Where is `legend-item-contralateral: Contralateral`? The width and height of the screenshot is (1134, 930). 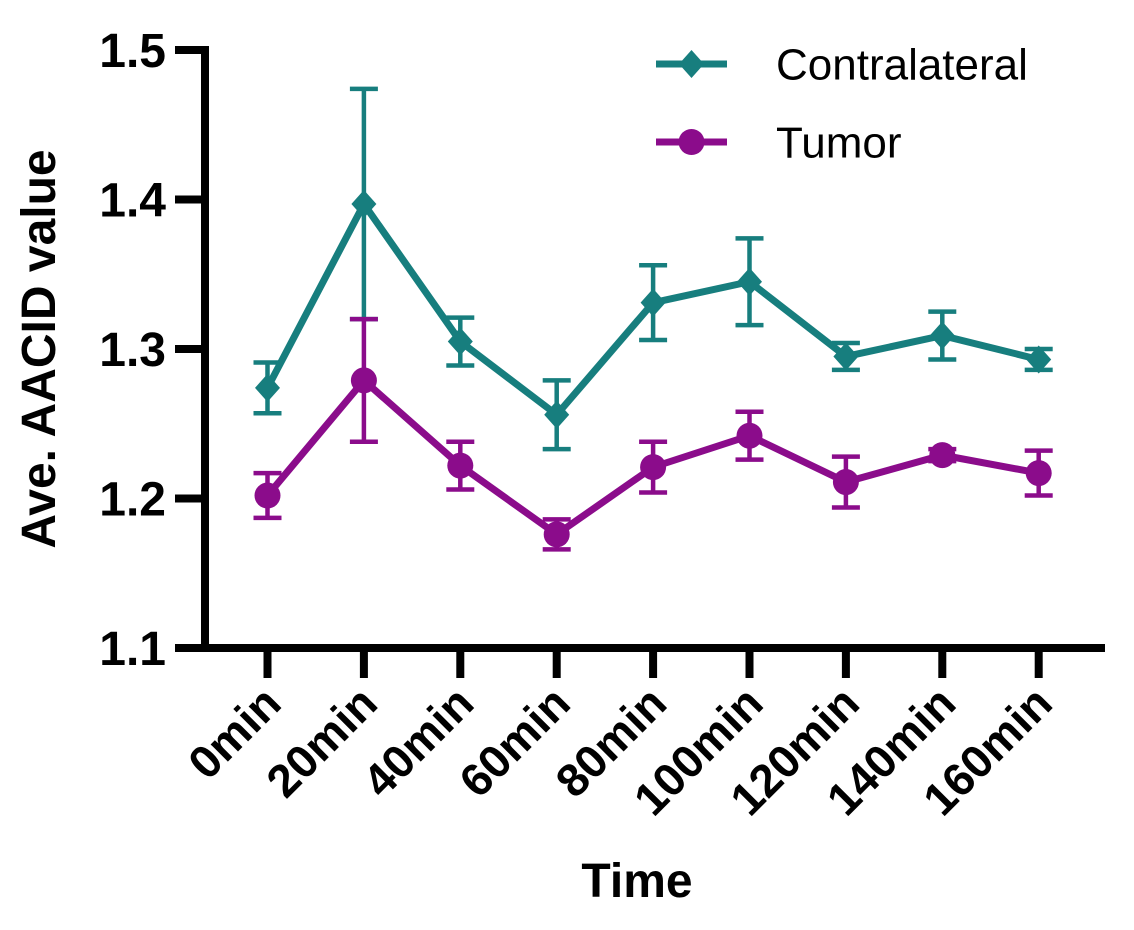
legend-item-contralateral: Contralateral is located at coordinates (842, 64).